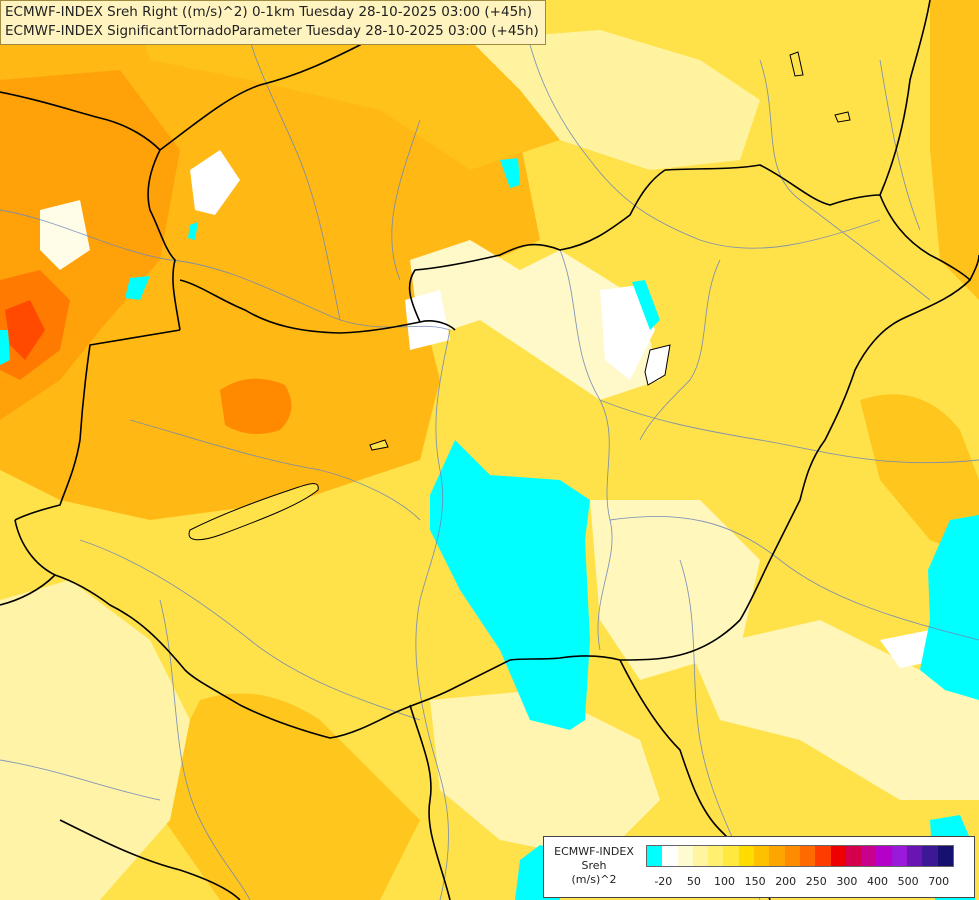 This screenshot has height=900, width=979. What do you see at coordinates (954, 150) in the screenshot?
I see `orange-east-edge` at bounding box center [954, 150].